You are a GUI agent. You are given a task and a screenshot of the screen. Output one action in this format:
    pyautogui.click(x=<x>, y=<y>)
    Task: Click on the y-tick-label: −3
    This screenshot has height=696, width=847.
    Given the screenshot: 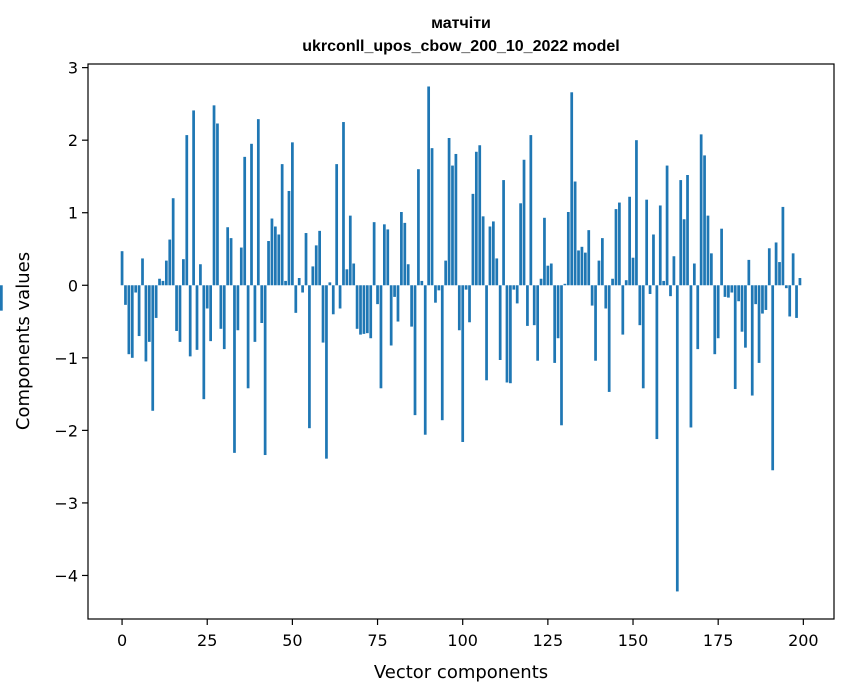 What is the action you would take?
    pyautogui.click(x=66, y=503)
    